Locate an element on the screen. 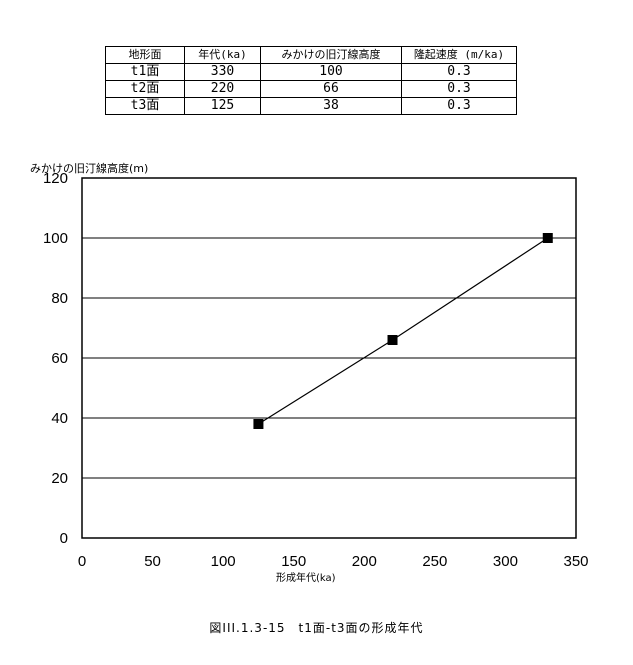 The height and width of the screenshot is (665, 633). table-cell: t1面 is located at coordinates (145, 72).